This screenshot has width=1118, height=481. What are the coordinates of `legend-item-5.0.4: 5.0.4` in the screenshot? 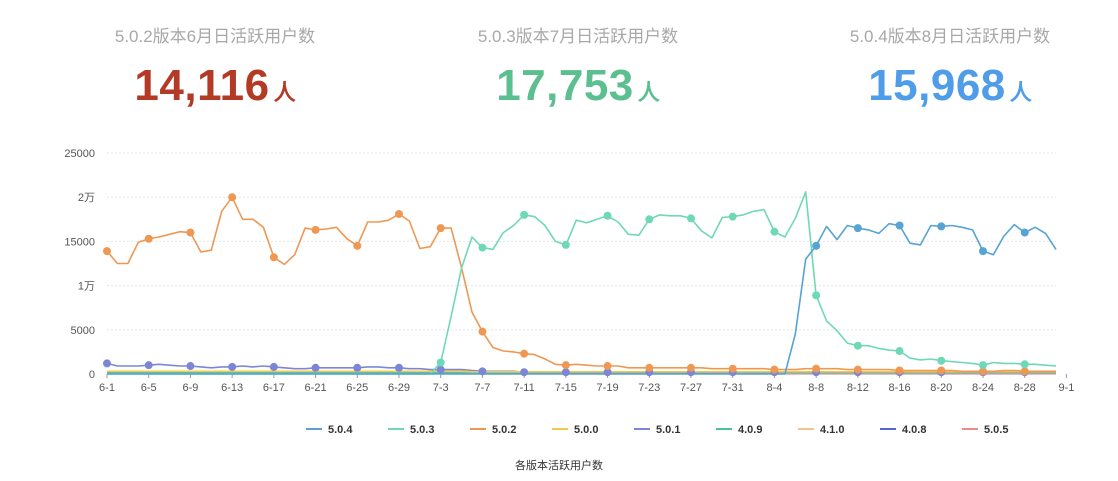 It's located at (329, 430).